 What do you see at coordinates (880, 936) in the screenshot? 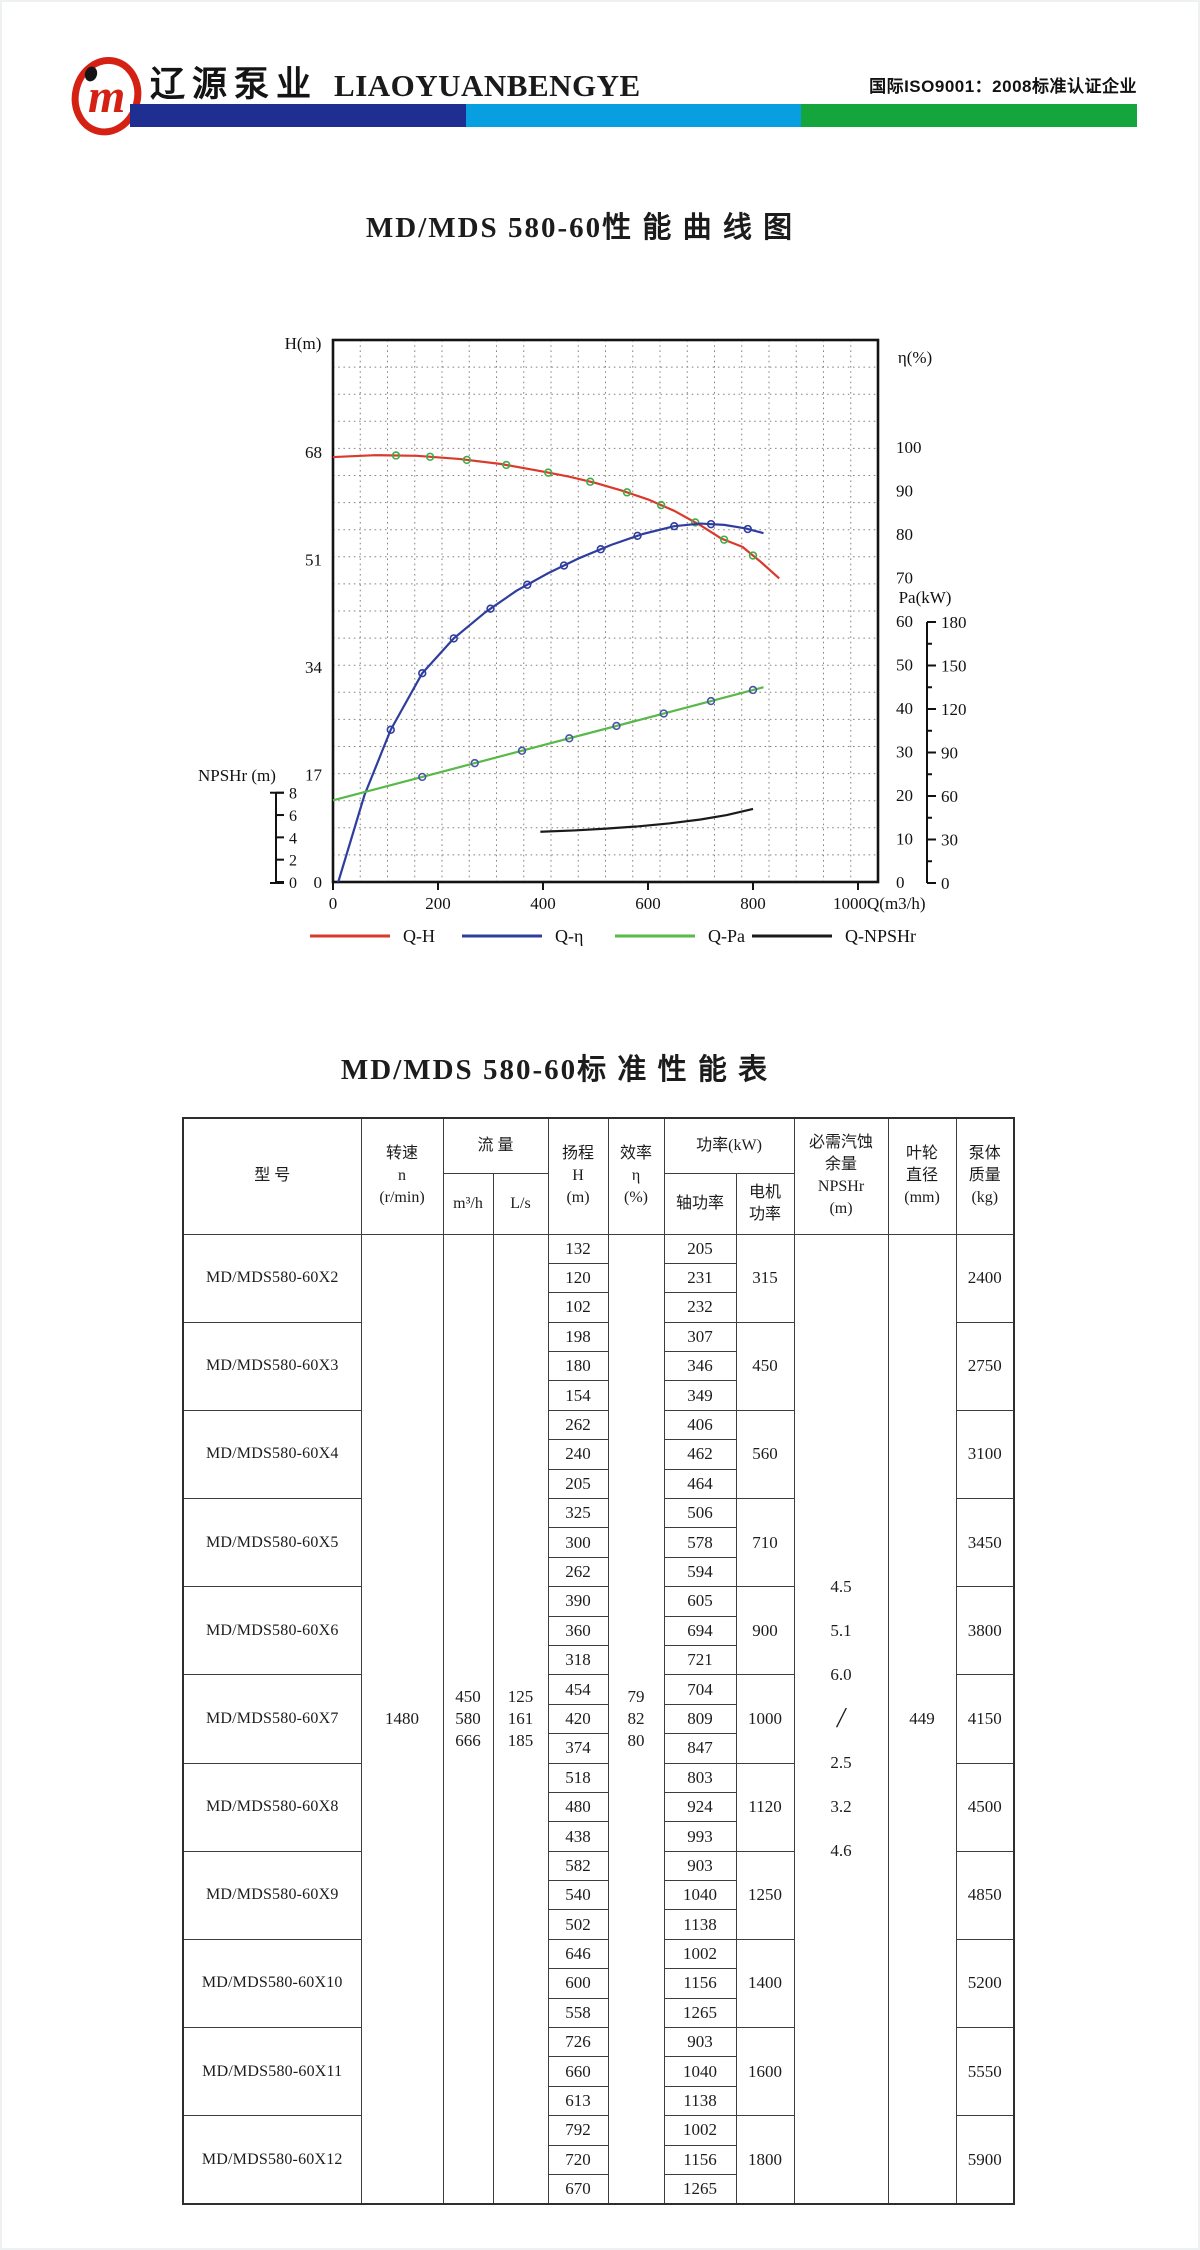
I see `legend-label: Q-NPSHr` at bounding box center [880, 936].